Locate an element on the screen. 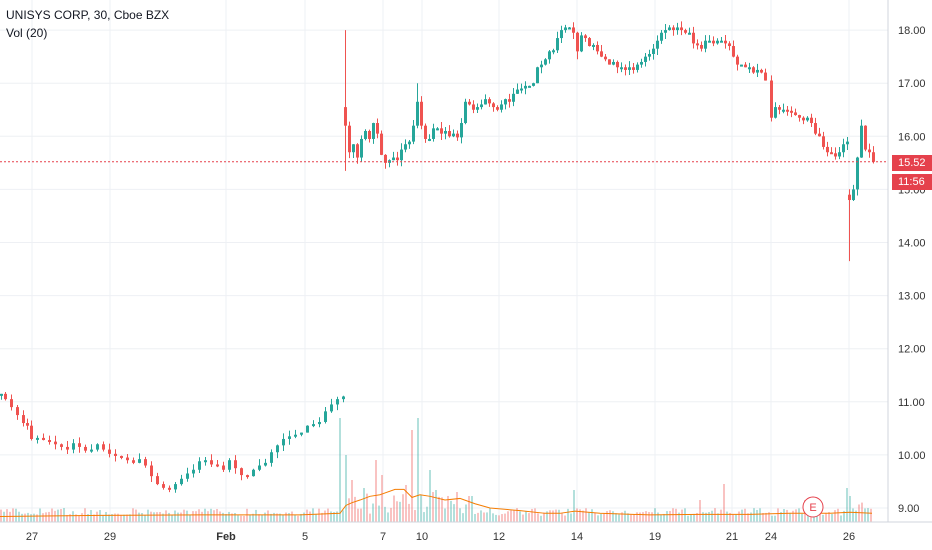 The image size is (932, 550). symbol-title: UNISYS CORP, 30, Cboe BZX is located at coordinates (88, 15).